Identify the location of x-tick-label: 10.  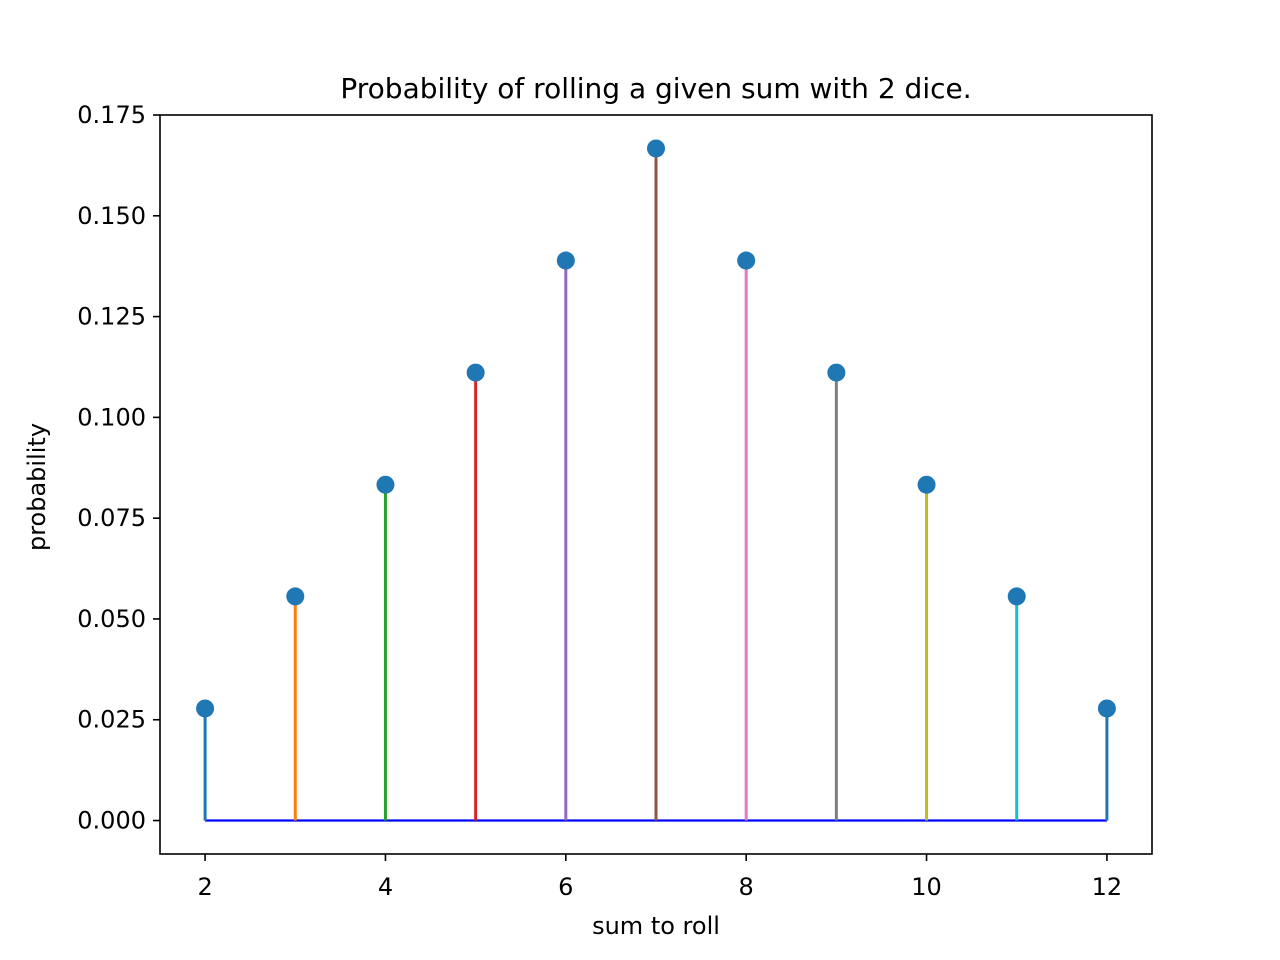
(926, 887).